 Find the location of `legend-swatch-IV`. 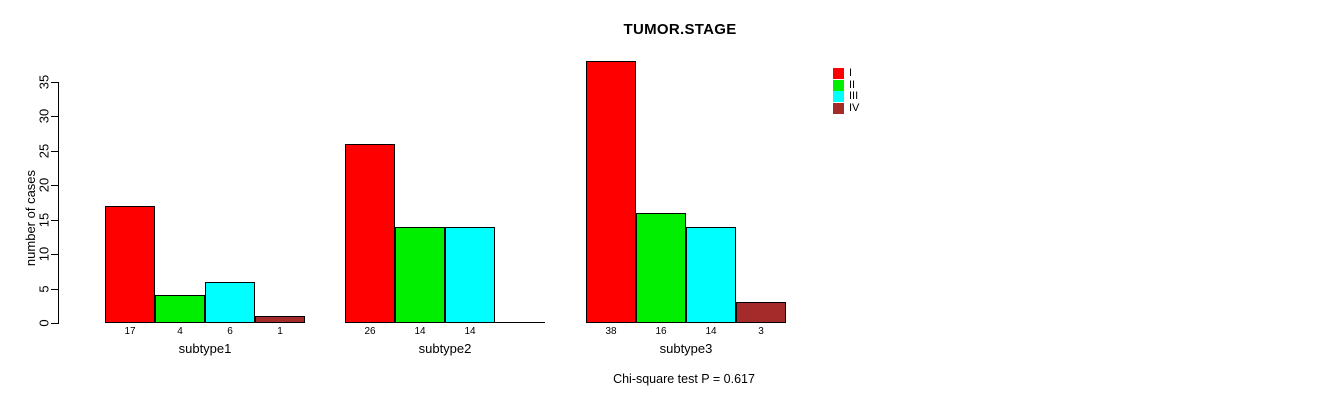

legend-swatch-IV is located at coordinates (838, 108).